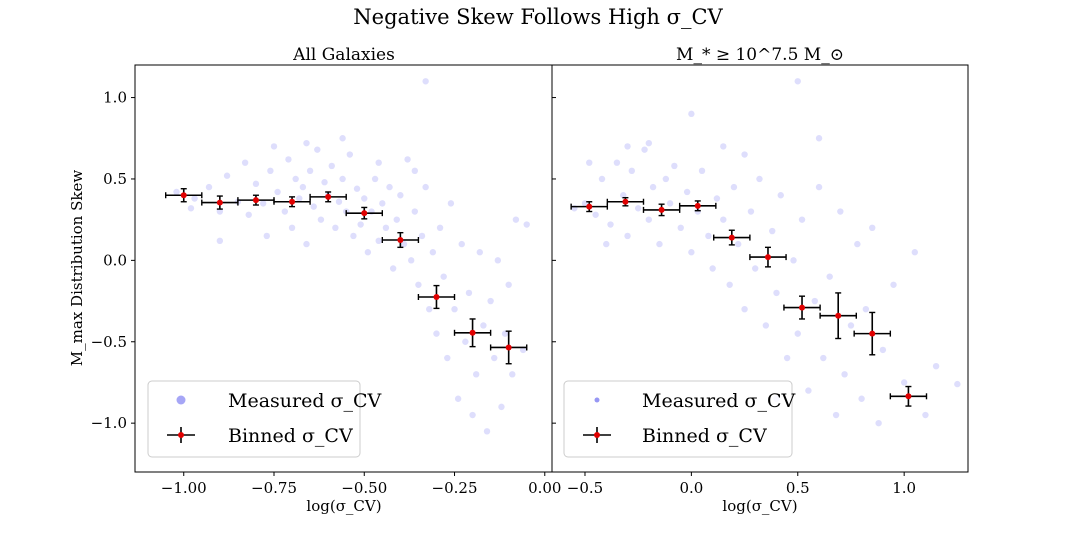 This screenshot has width=1076, height=538. I want to click on x-tick-label: −1.00, so click(184, 488).